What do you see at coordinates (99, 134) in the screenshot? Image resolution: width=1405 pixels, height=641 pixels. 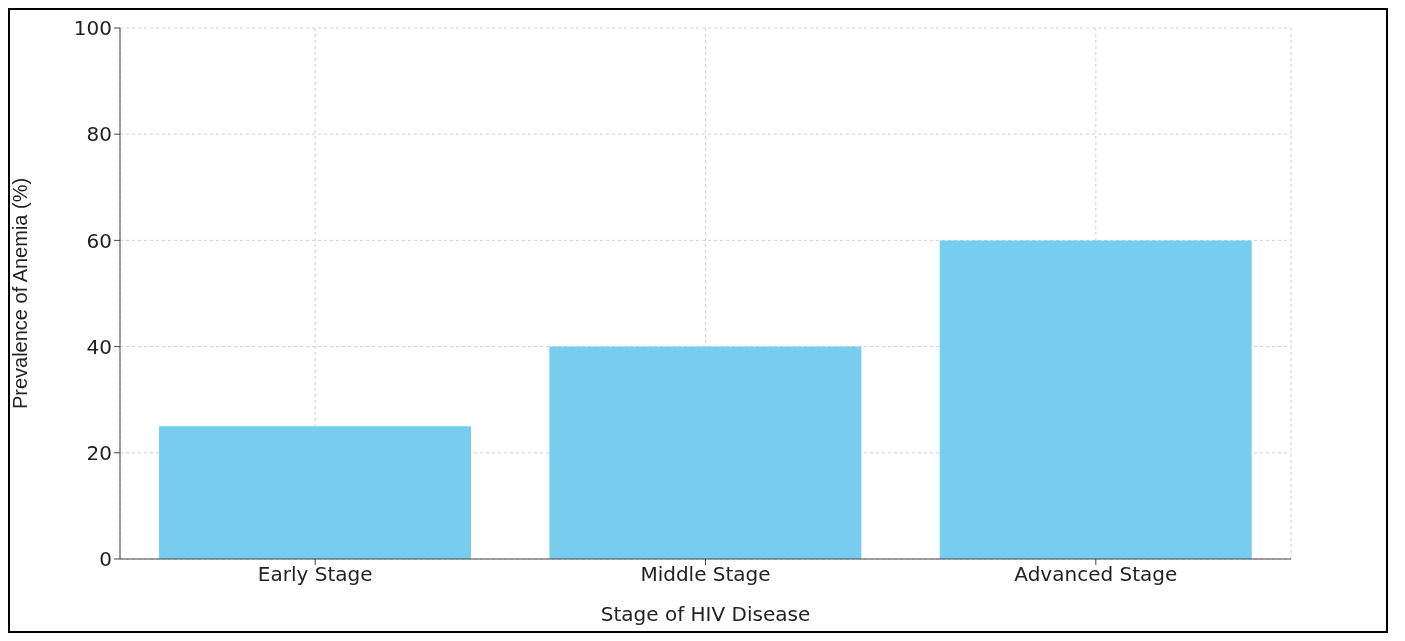 I see `y-tick-label: 80` at bounding box center [99, 134].